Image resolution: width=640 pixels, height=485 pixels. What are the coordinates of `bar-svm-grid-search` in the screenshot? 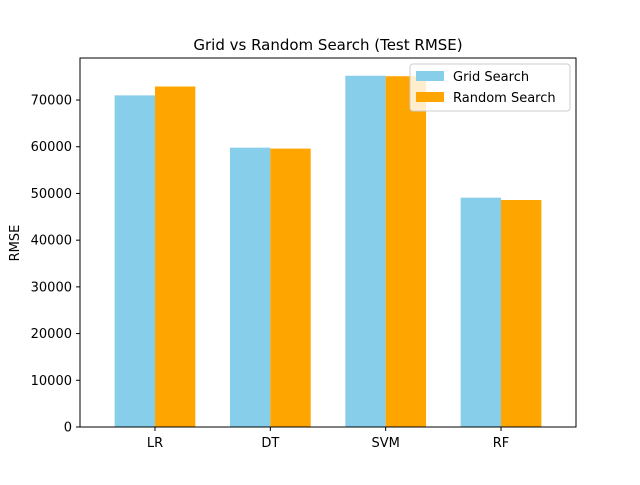 It's located at (365, 251).